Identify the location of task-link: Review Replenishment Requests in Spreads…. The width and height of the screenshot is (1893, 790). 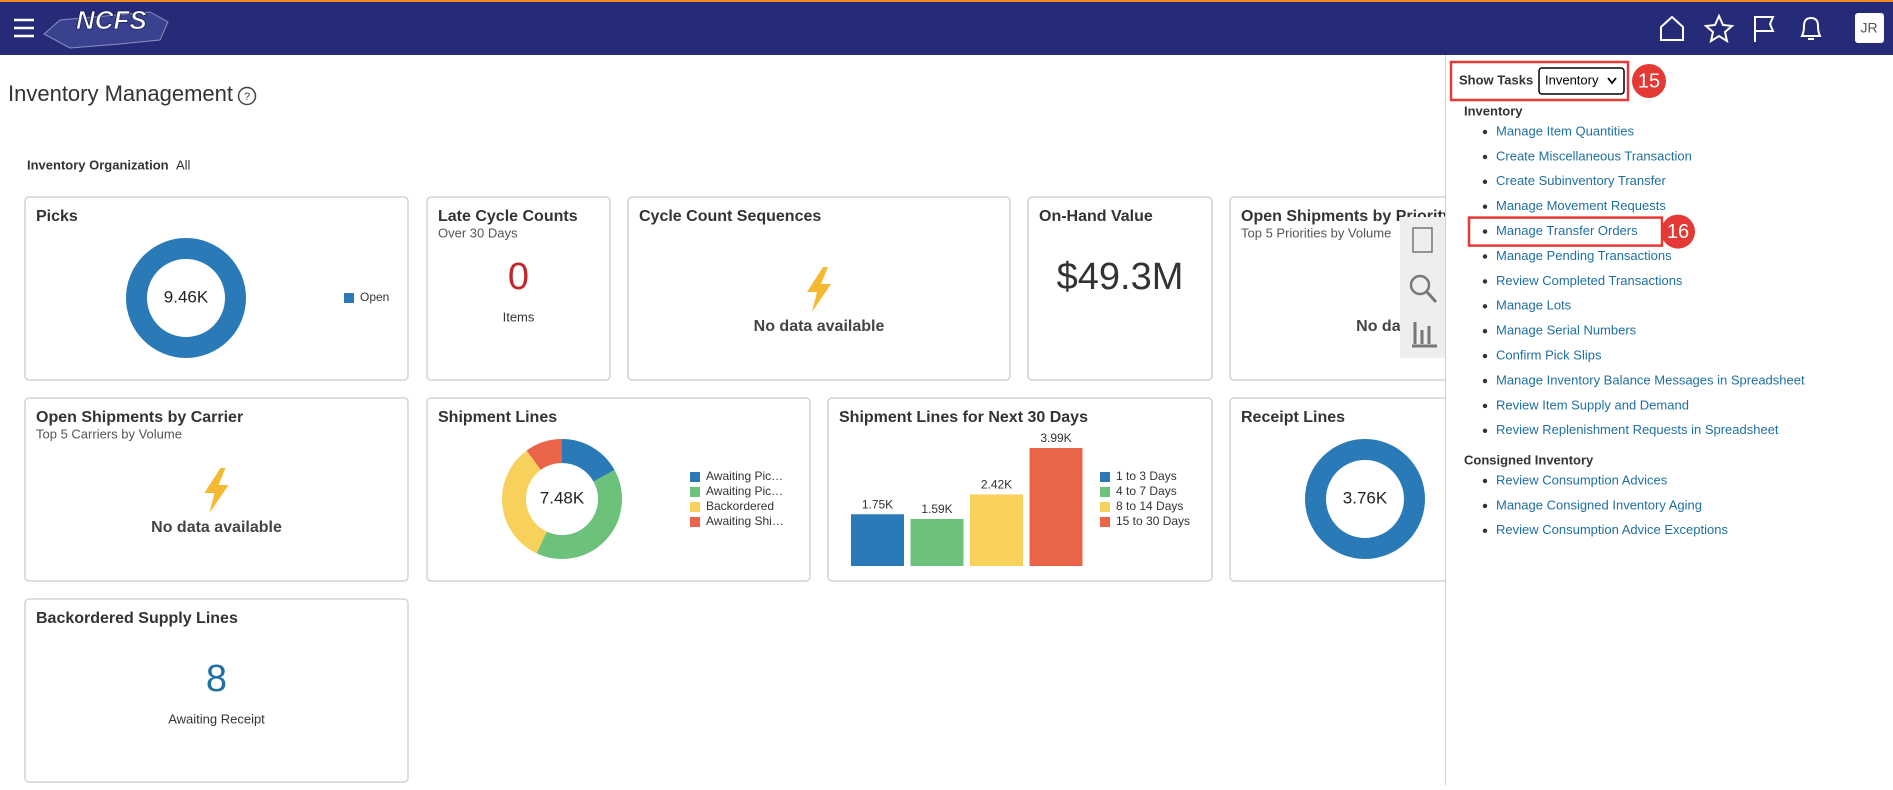
(1637, 429).